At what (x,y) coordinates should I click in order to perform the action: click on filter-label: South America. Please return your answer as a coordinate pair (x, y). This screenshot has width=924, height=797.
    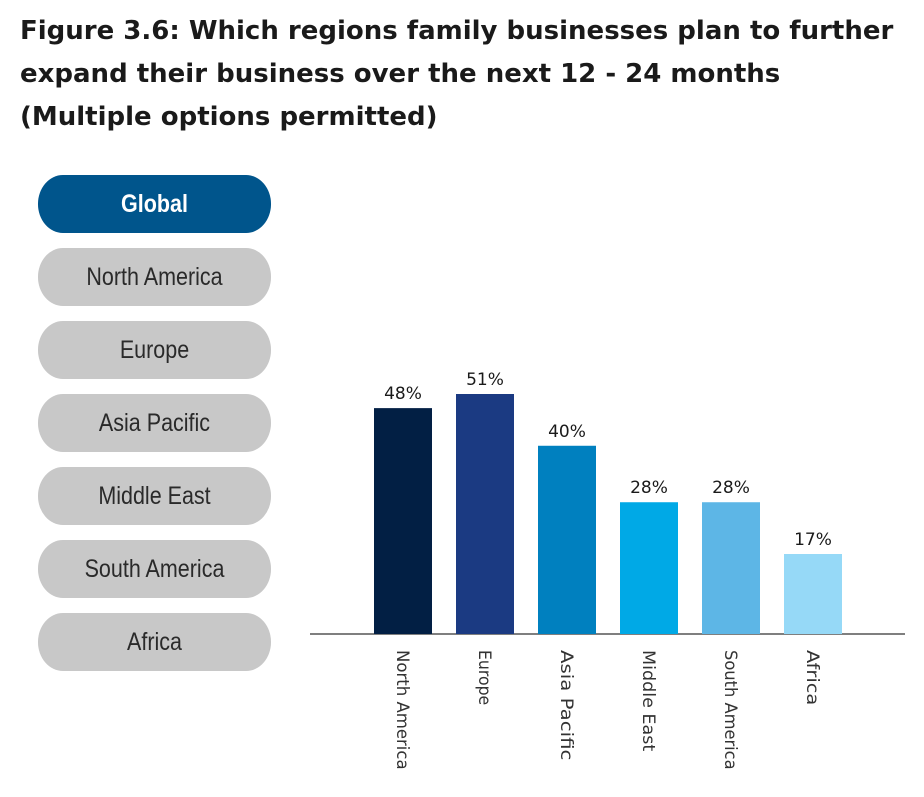
    Looking at the image, I should click on (154, 568).